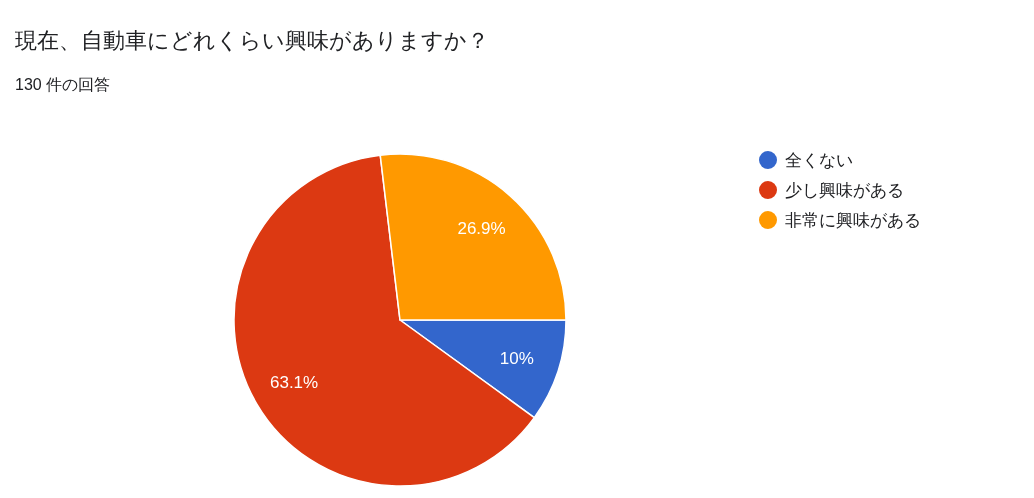  What do you see at coordinates (819, 160) in the screenshot?
I see `legend-label: 全くない` at bounding box center [819, 160].